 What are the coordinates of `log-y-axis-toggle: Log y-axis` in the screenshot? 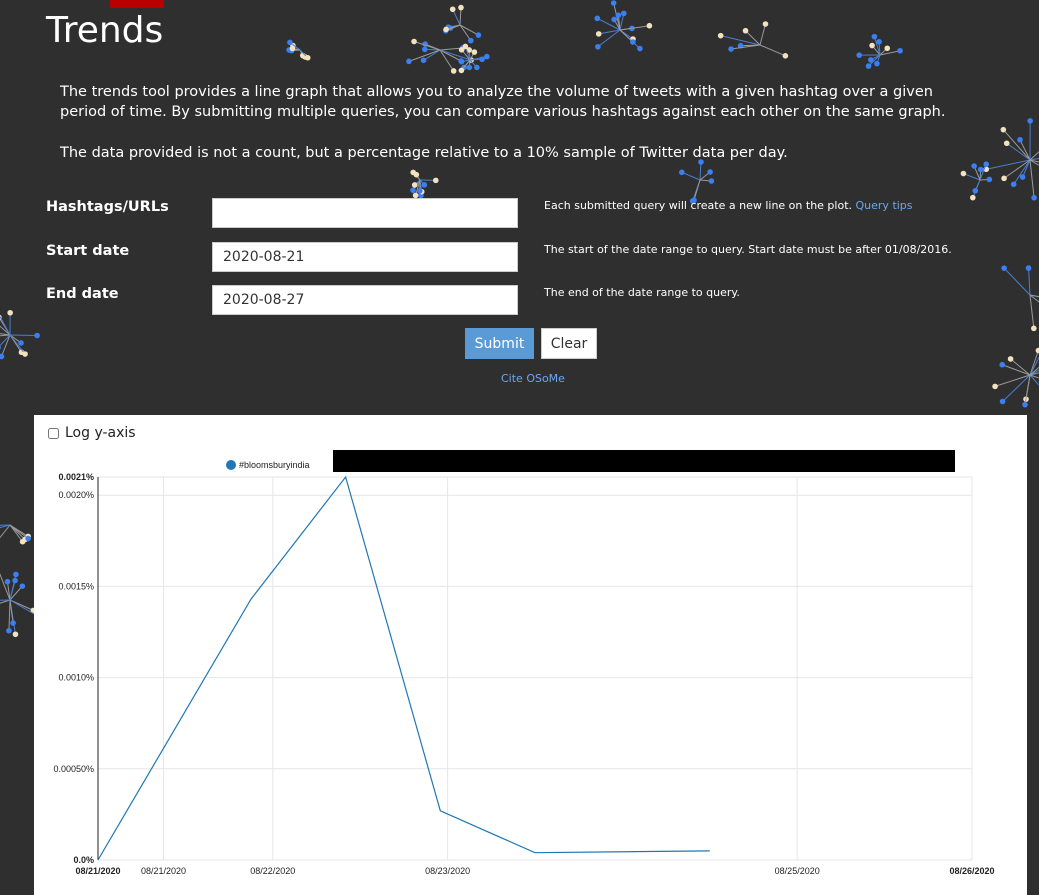 It's located at (92, 433).